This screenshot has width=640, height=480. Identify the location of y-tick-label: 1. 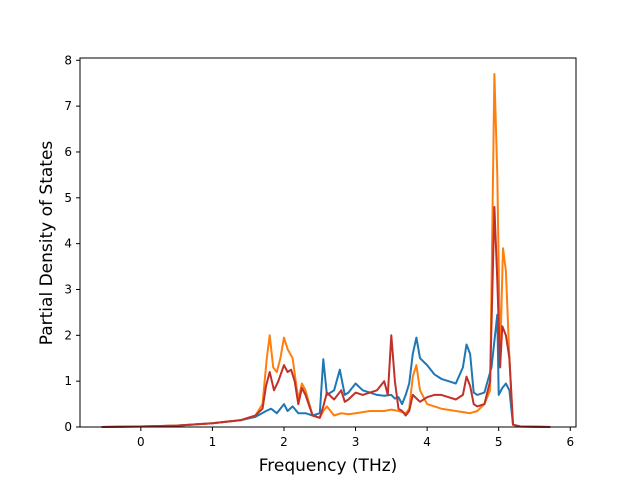
(68, 381).